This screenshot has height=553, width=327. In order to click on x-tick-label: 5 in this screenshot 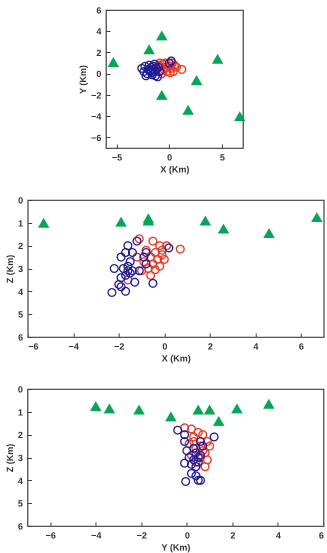, I will do `click(222, 157)`.